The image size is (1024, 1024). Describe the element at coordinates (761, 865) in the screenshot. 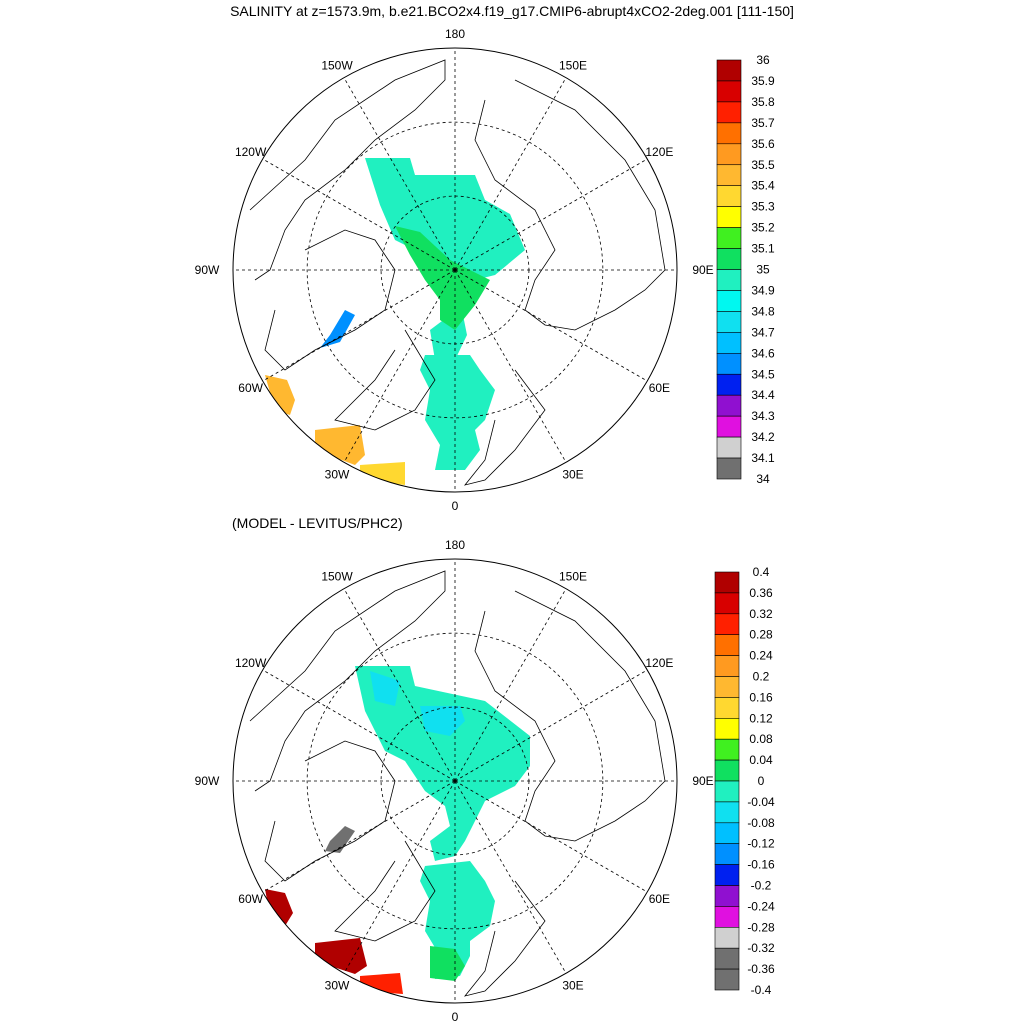

I see `colorbar-tick-label: -0.16` at that location.